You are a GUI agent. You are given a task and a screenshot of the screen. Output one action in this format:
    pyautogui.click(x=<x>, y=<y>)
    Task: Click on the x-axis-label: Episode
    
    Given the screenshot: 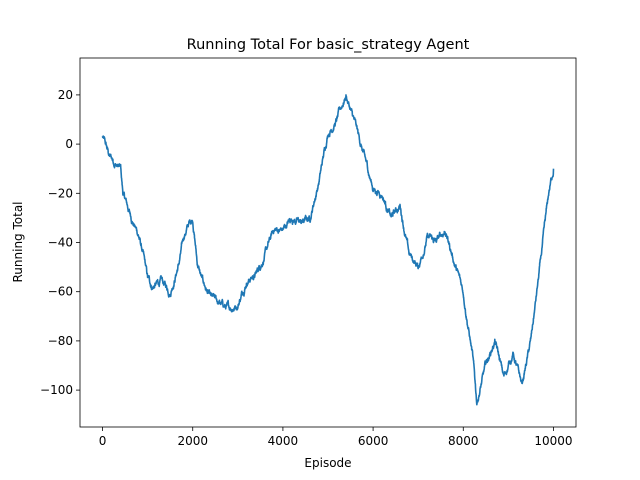 What is the action you would take?
    pyautogui.click(x=327, y=463)
    